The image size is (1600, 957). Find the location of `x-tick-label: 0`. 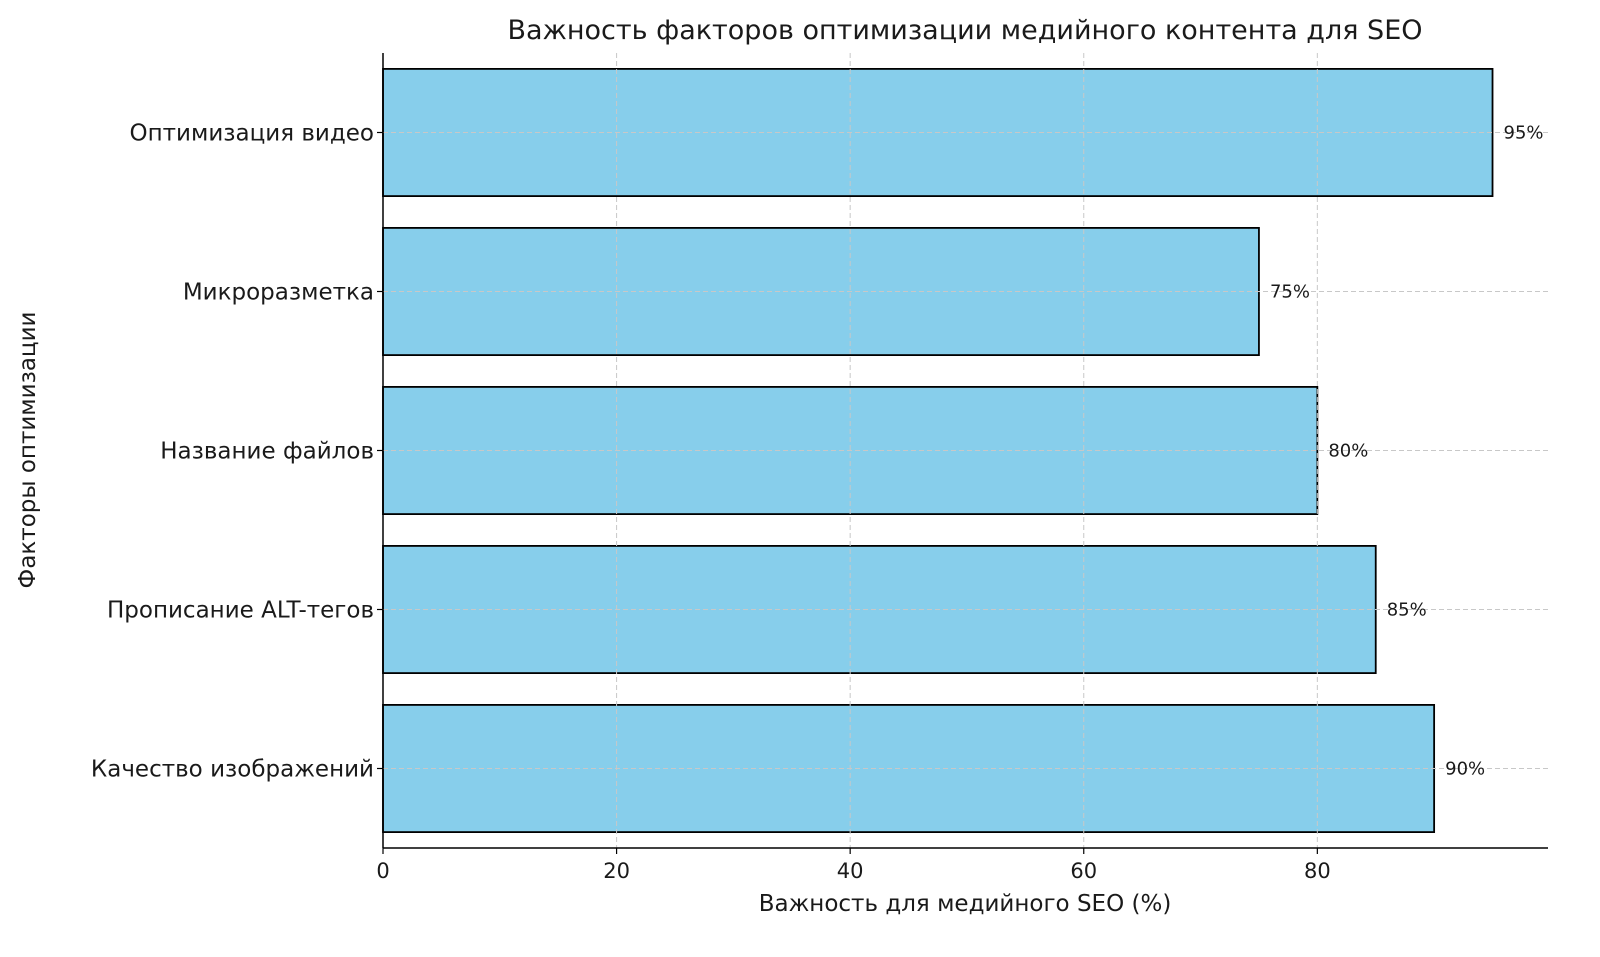

x-tick-label: 0 is located at coordinates (382, 871).